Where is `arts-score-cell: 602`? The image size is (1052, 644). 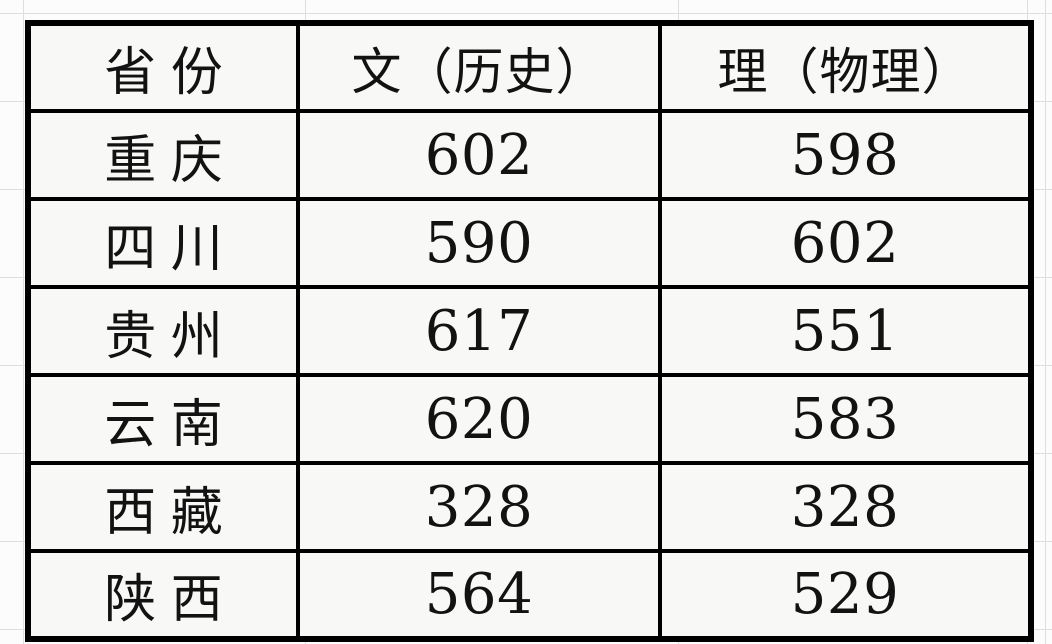 arts-score-cell: 602 is located at coordinates (479, 155).